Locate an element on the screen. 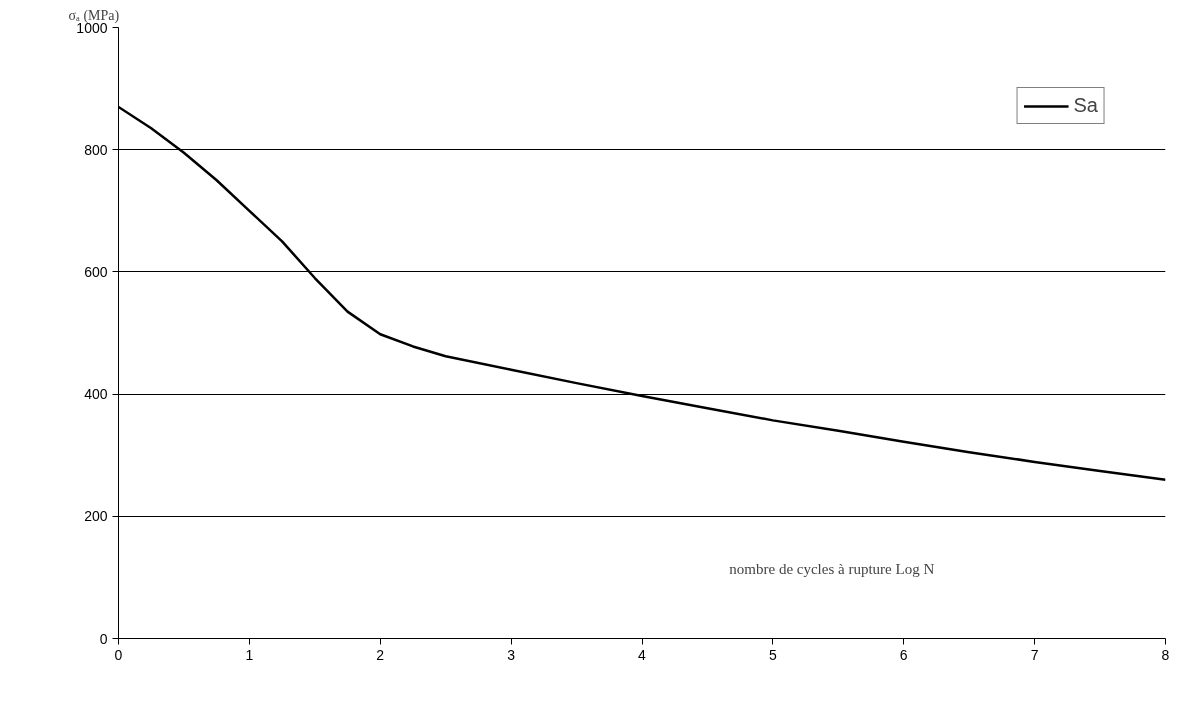 This screenshot has width=1183, height=702. y-tick-label: 200 is located at coordinates (96, 516).